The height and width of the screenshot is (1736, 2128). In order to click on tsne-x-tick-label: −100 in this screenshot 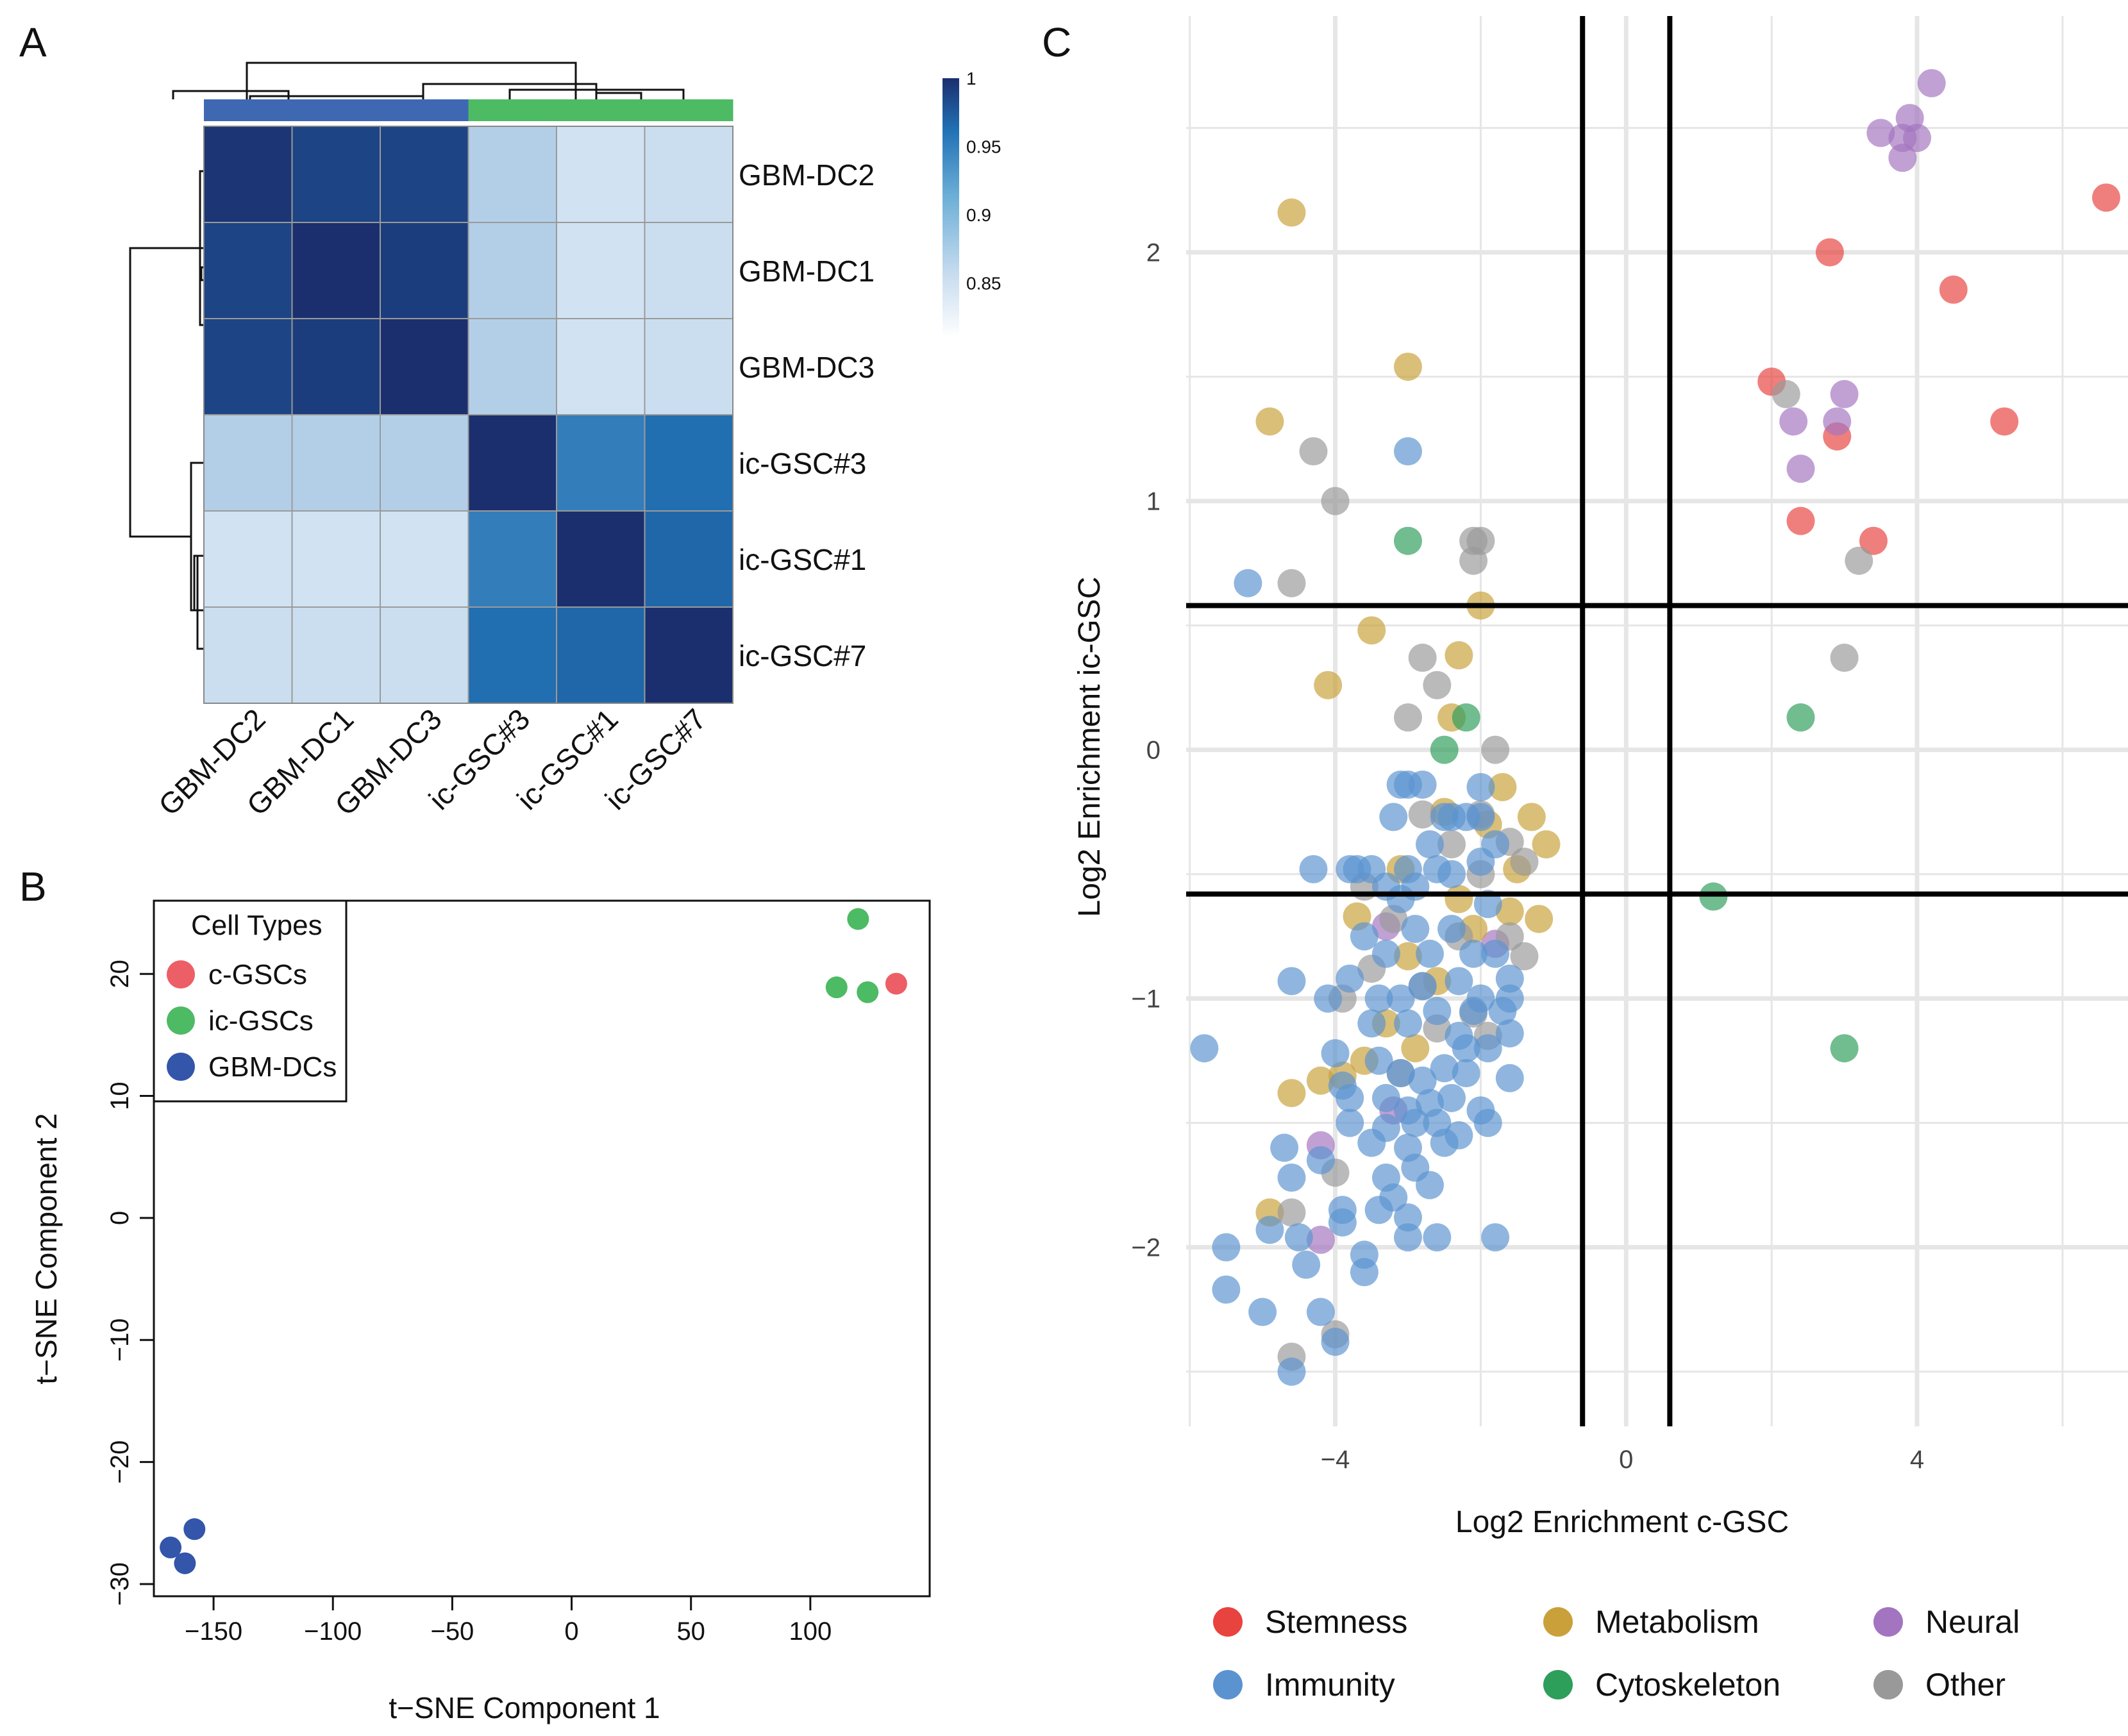, I will do `click(333, 1631)`.